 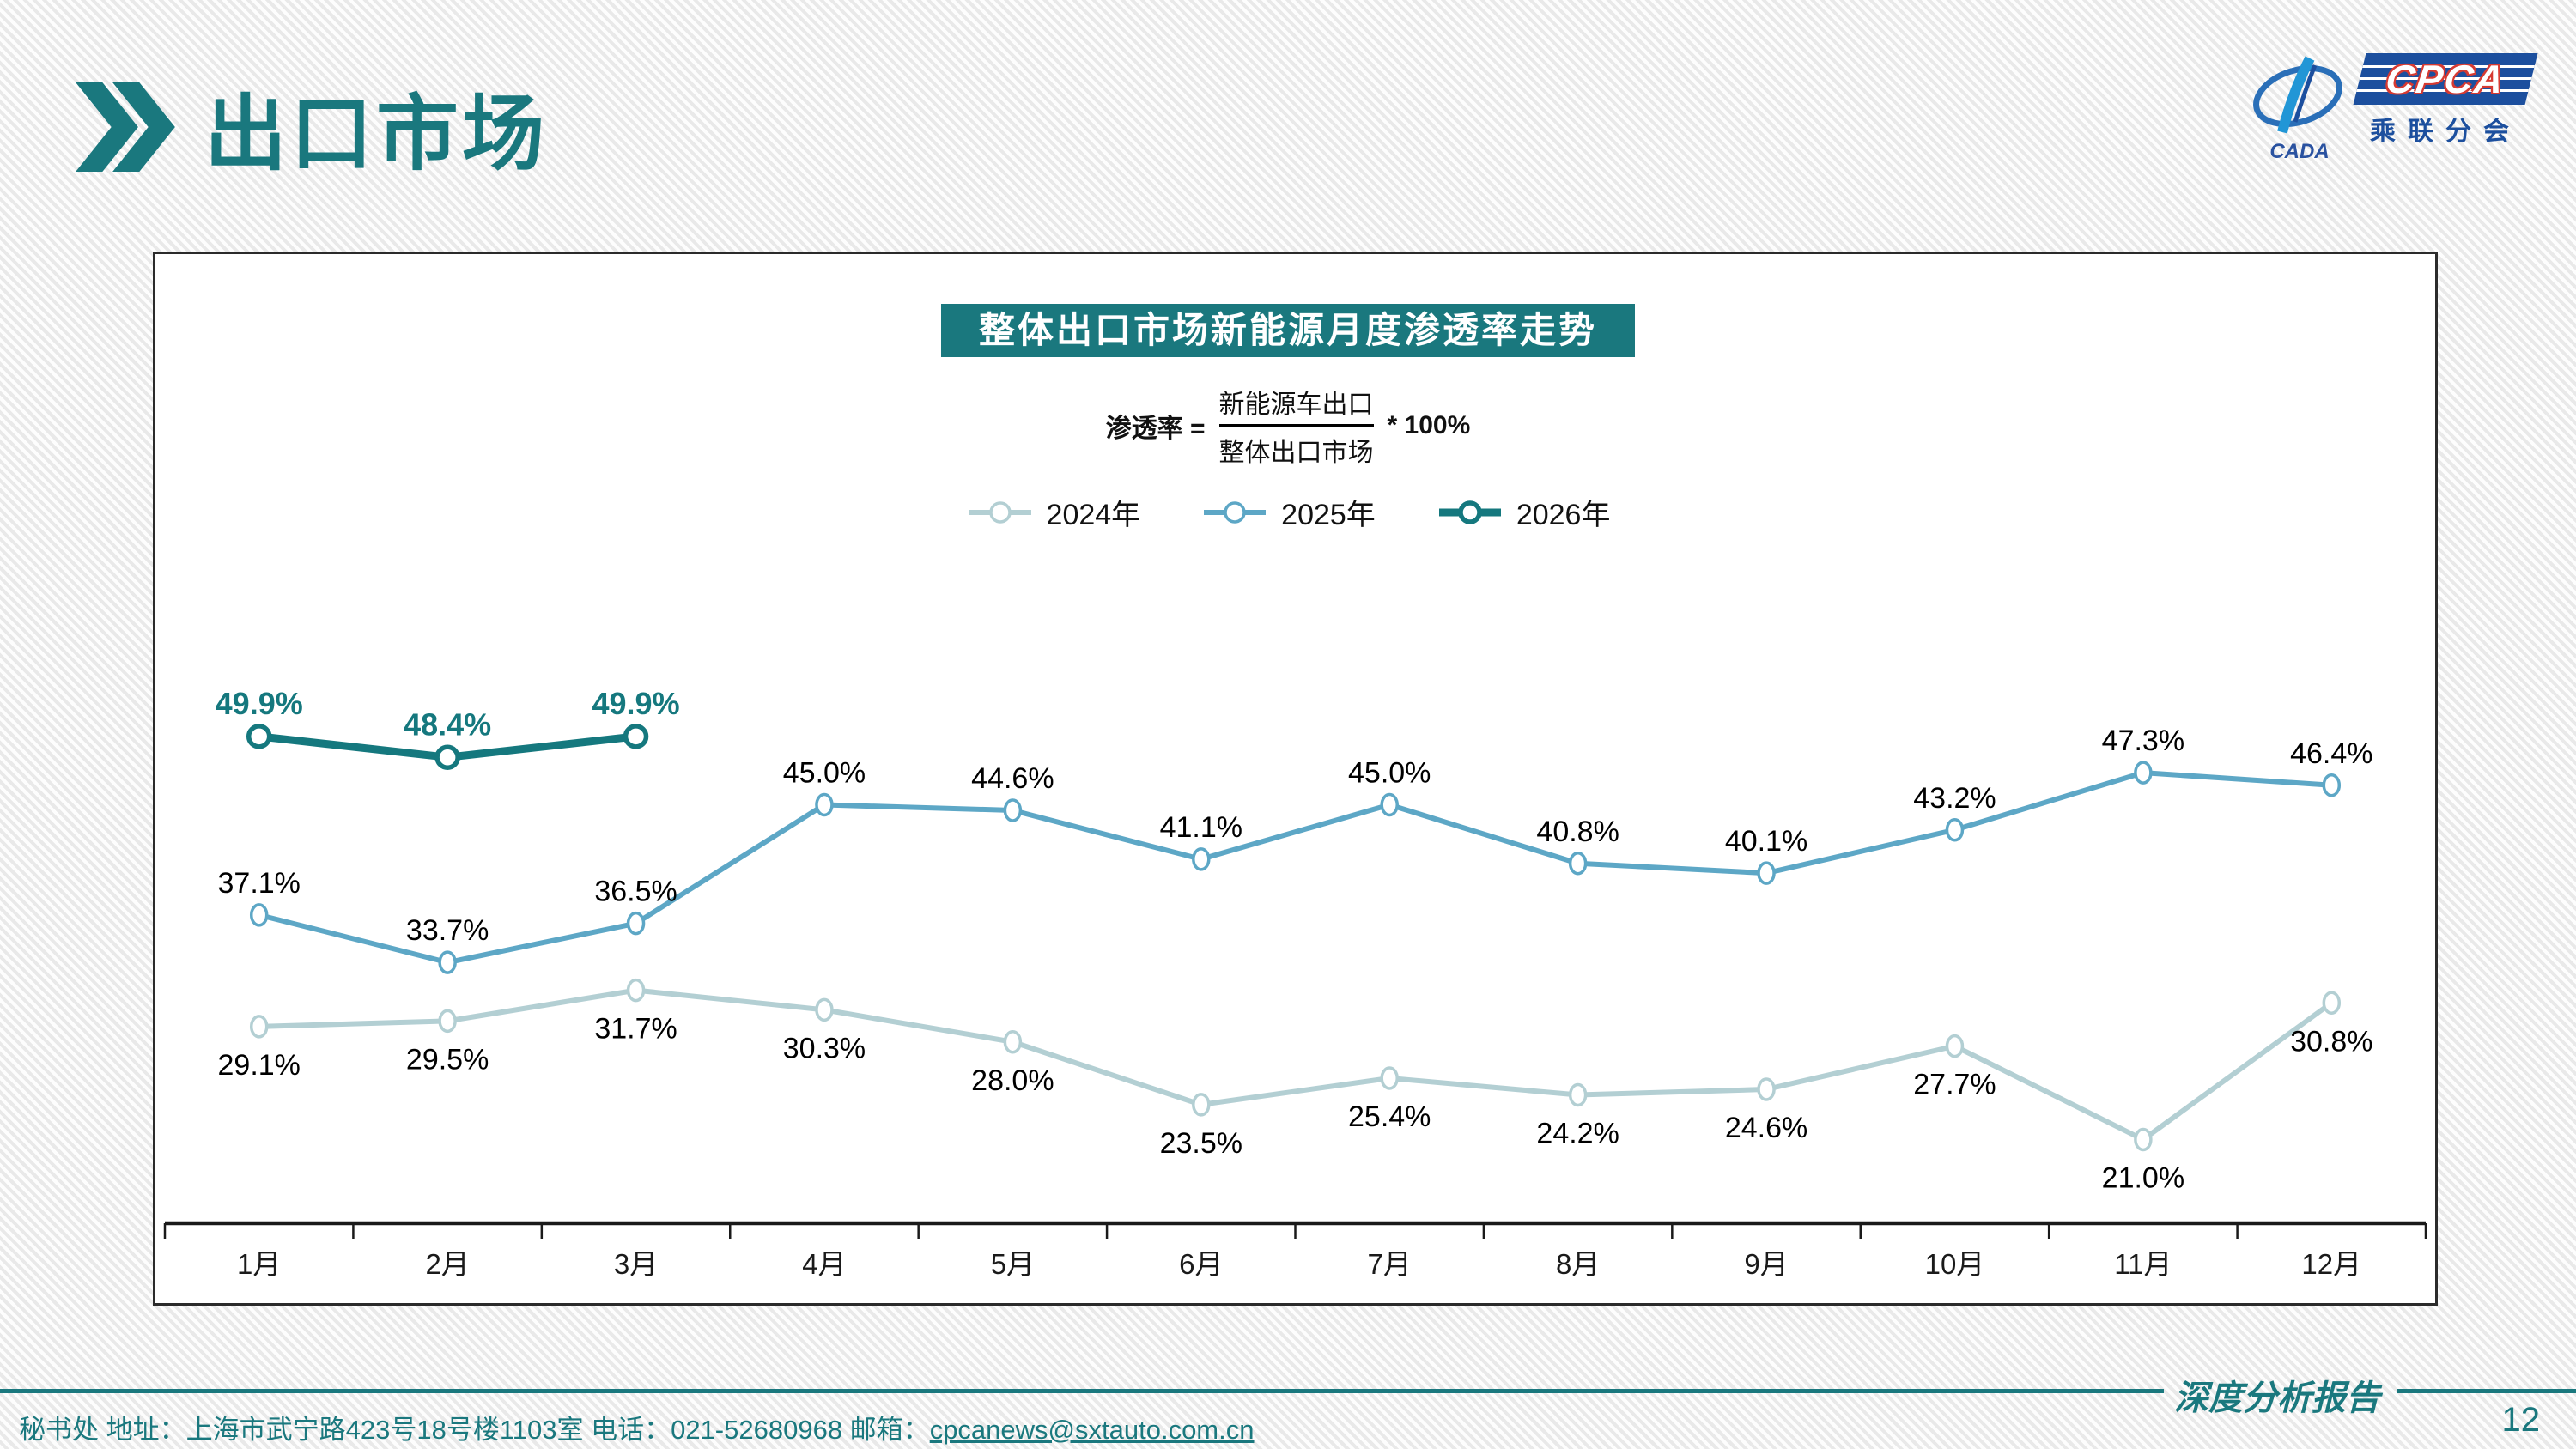 I want to click on chart-legend: 2024年 2025年 2026年, so click(x=1288, y=512).